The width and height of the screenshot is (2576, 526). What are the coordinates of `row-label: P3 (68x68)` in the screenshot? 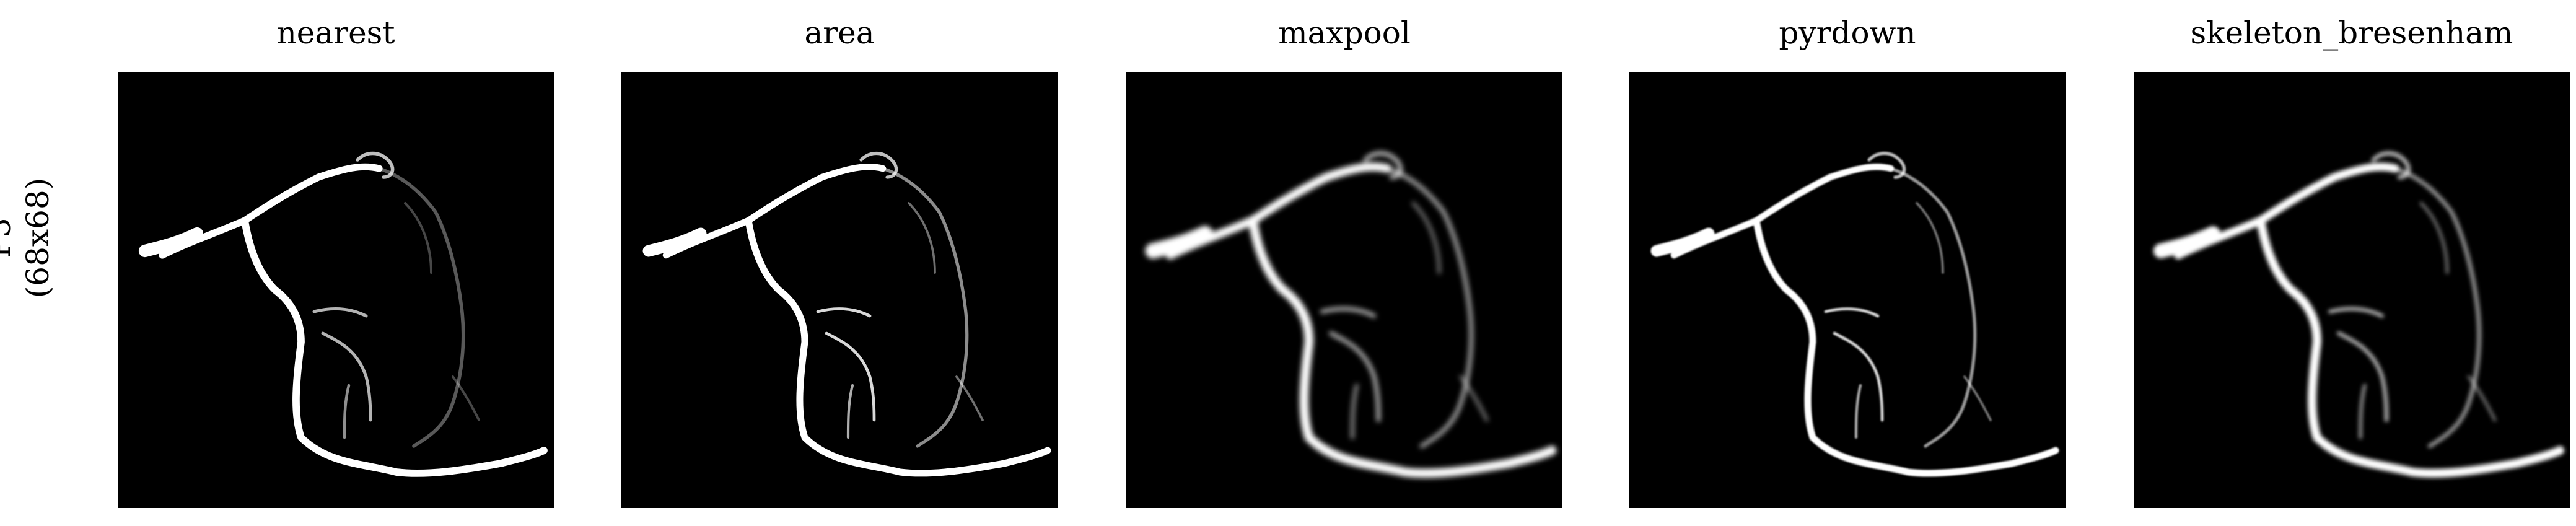 It's located at (33, 237).